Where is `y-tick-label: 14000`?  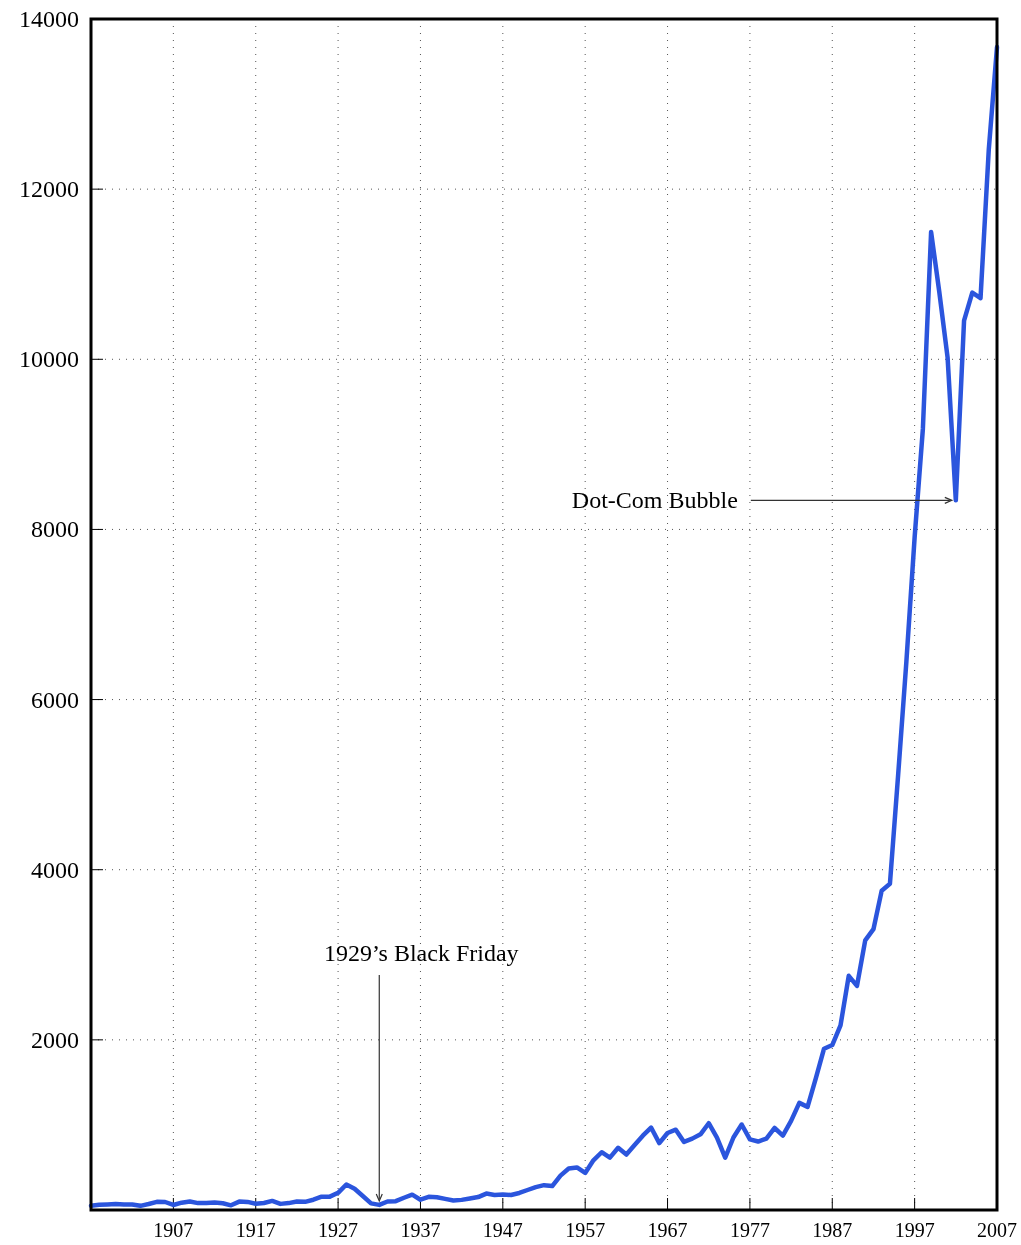
y-tick-label: 14000 is located at coordinates (49, 19).